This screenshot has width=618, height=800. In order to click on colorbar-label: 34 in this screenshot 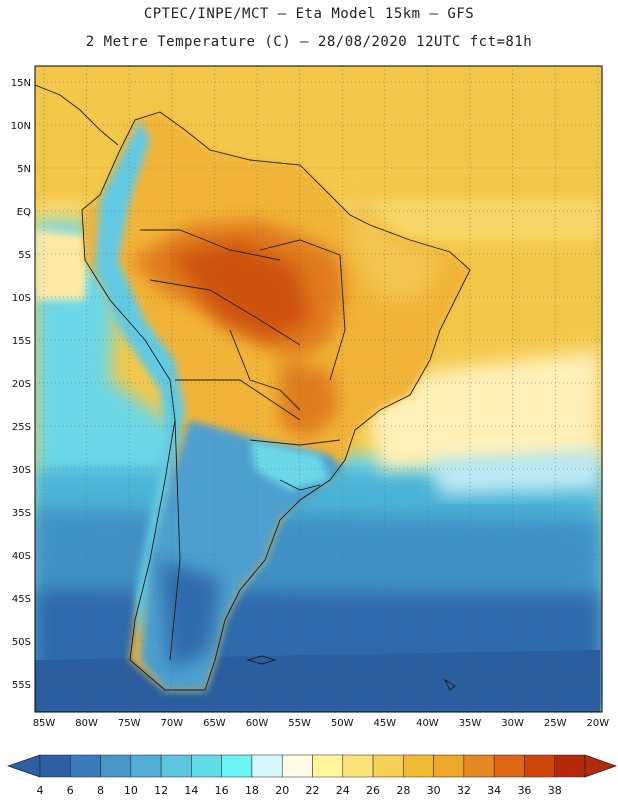, I will do `click(494, 790)`.